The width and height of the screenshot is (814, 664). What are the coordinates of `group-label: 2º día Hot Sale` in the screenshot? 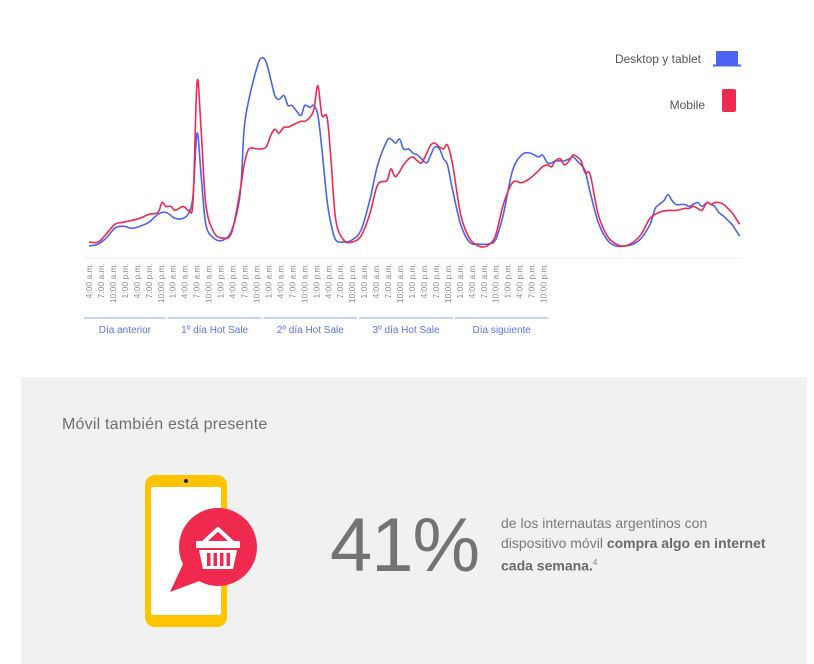 It's located at (310, 330).